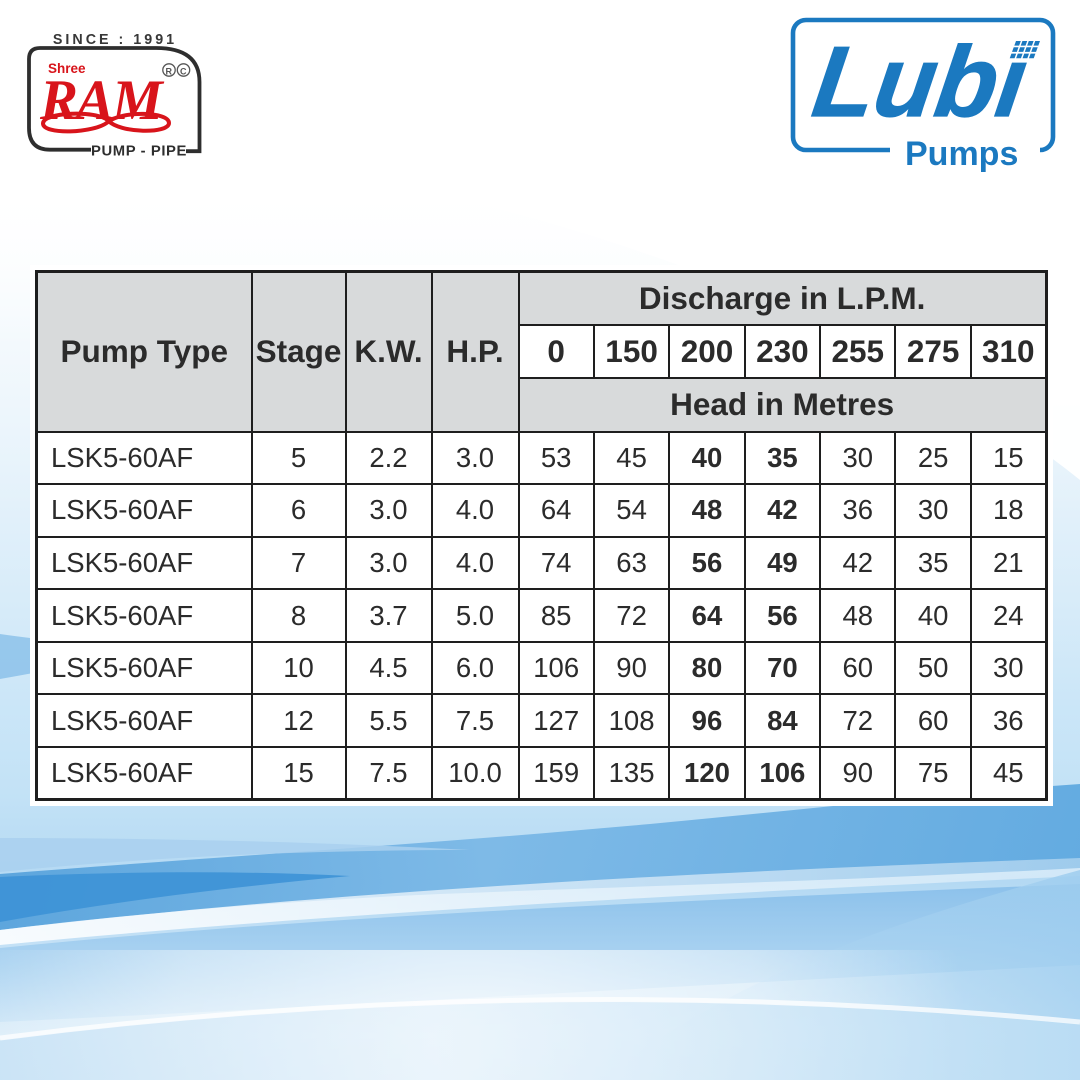 The height and width of the screenshot is (1080, 1080). I want to click on svg-text: C, so click(183, 72).